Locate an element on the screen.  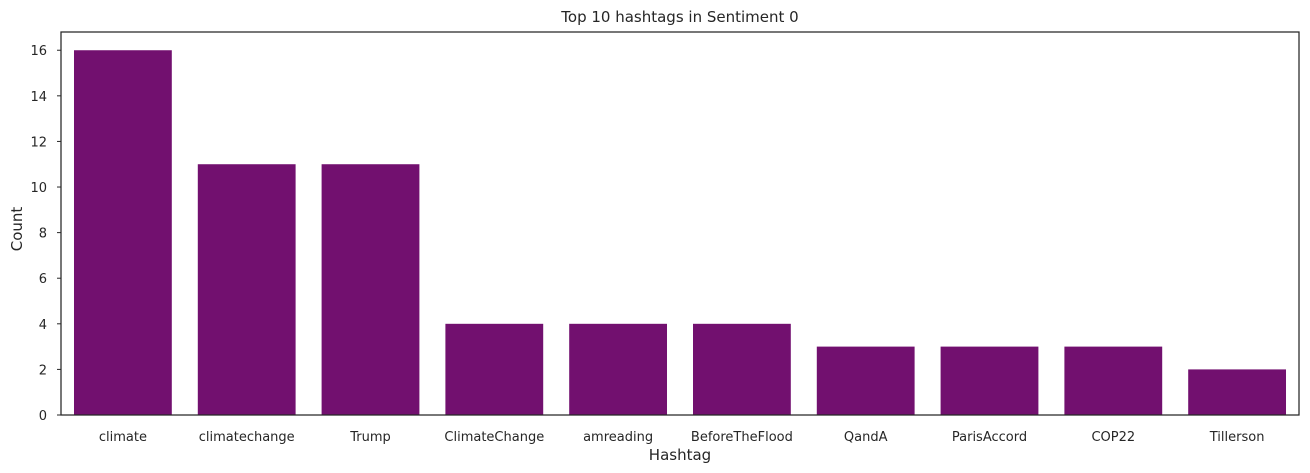
x-axis-title: Hashtag is located at coordinates (680, 455).